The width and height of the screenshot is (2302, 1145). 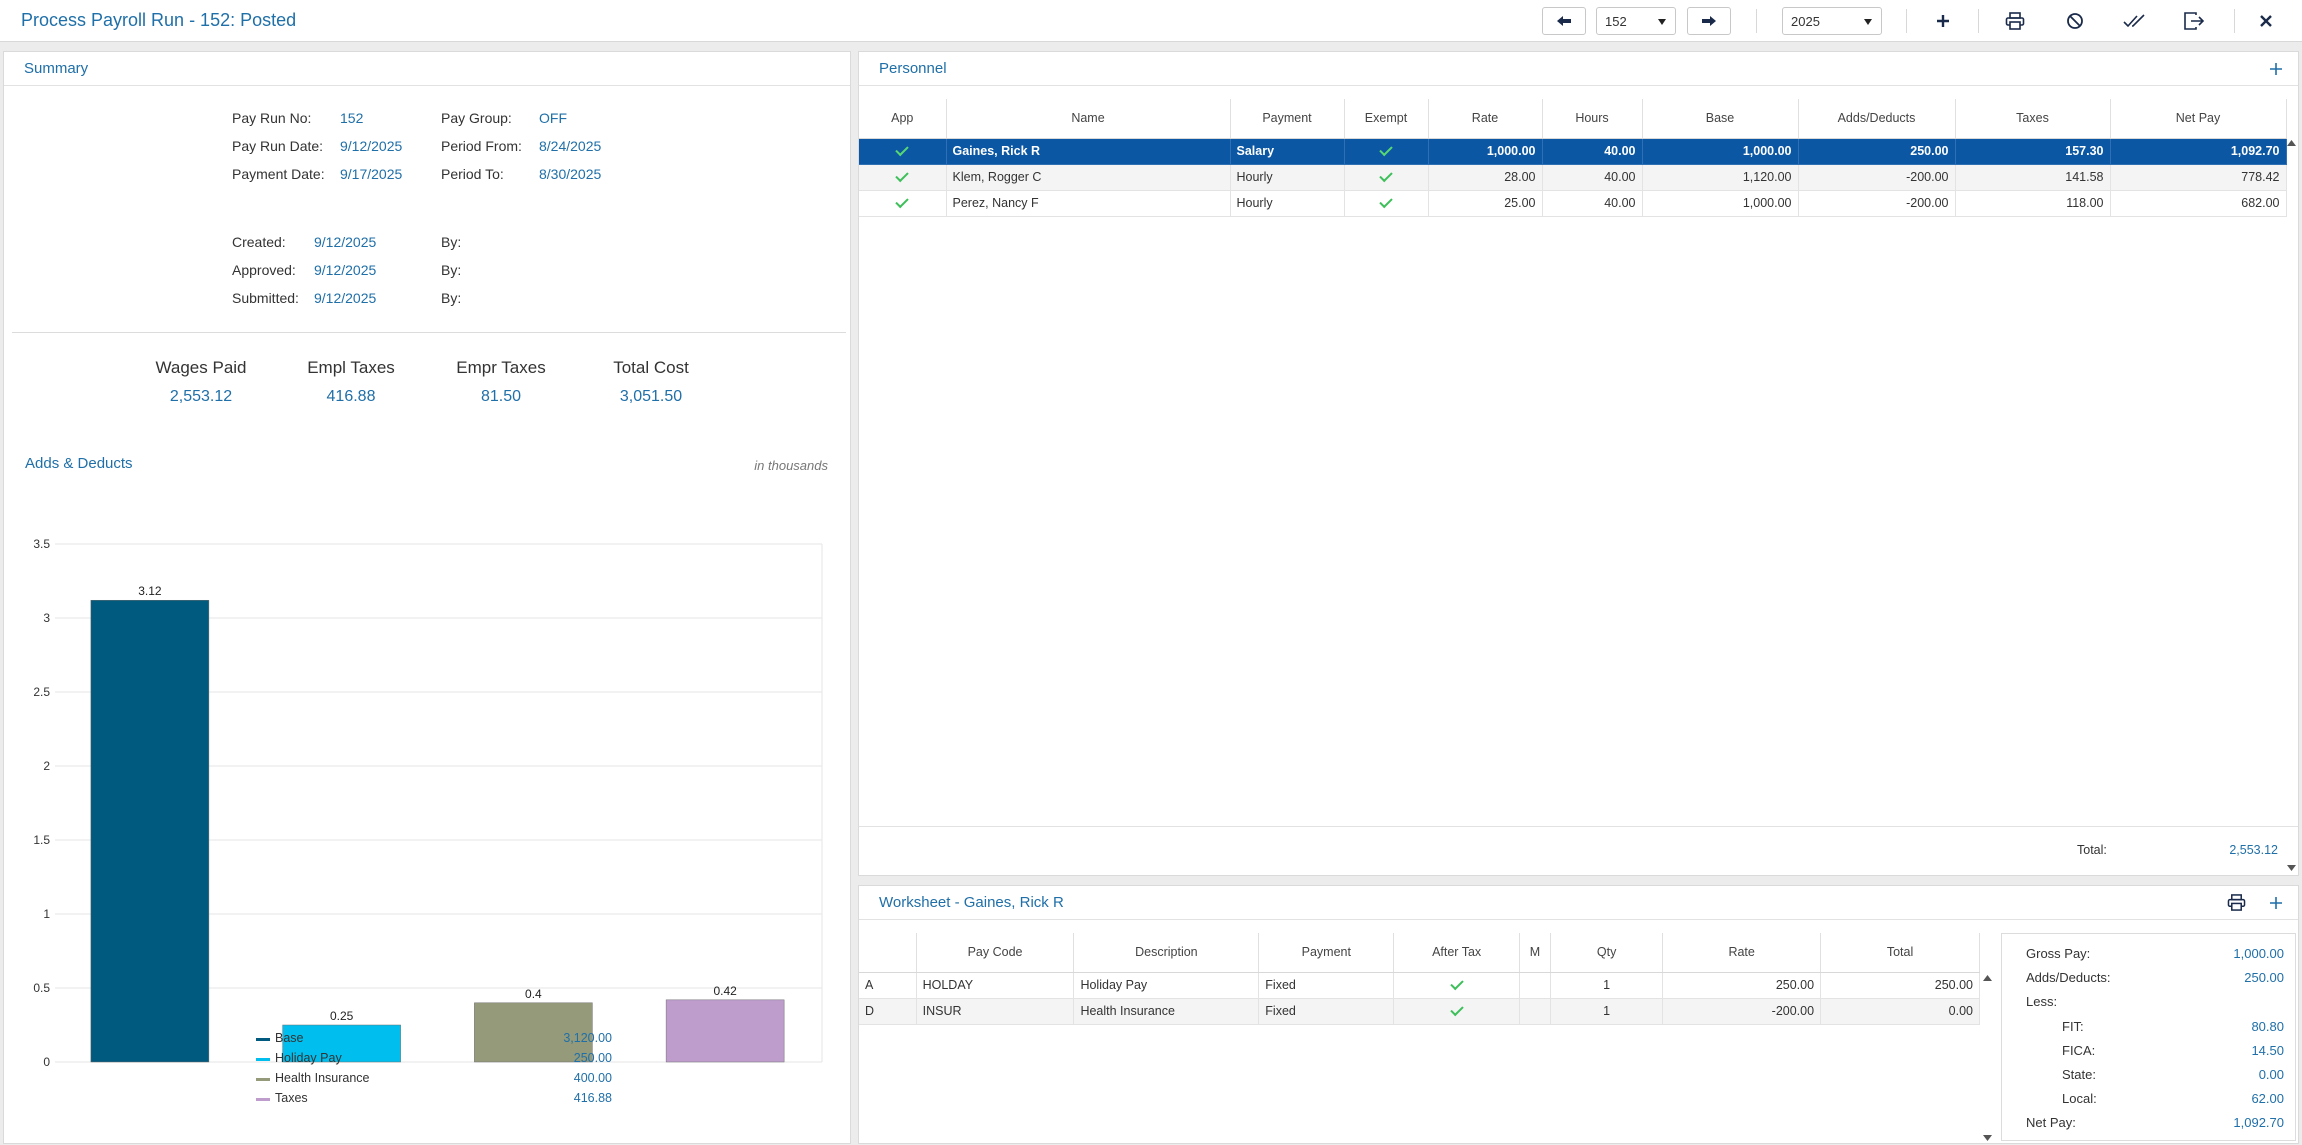 What do you see at coordinates (41, 840) in the screenshot?
I see `y-tick-label: 1.5` at bounding box center [41, 840].